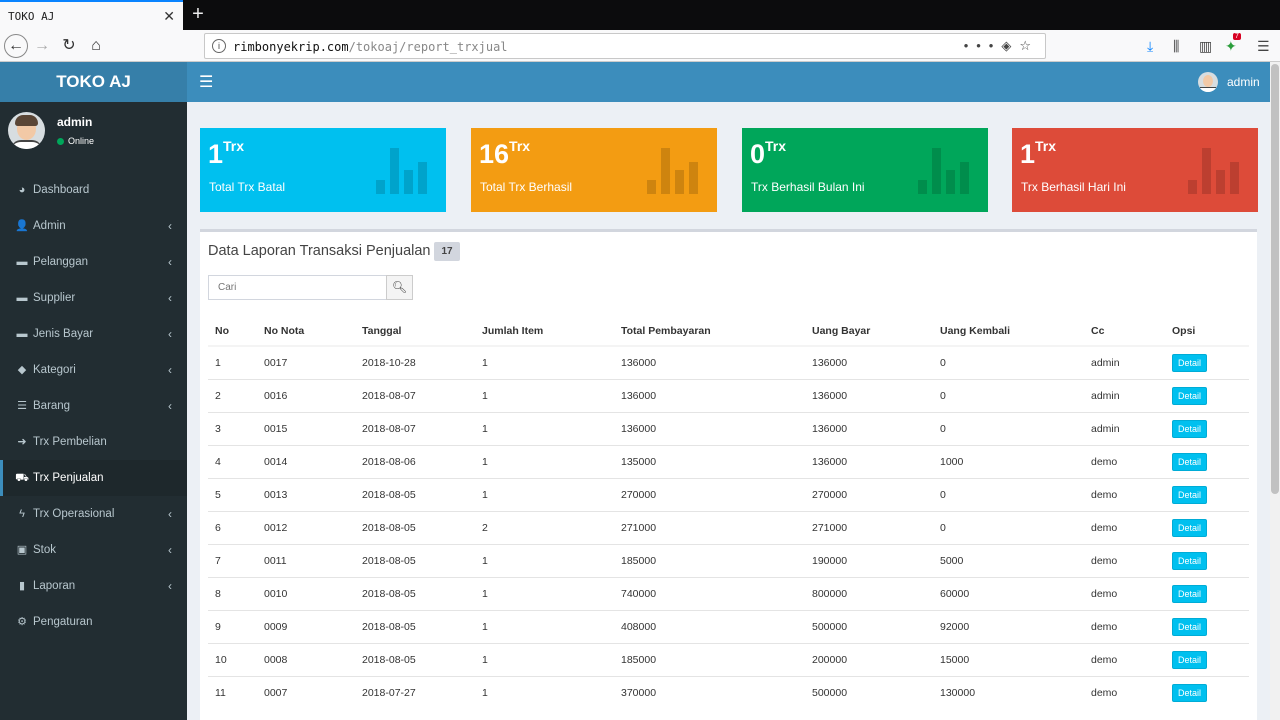 This screenshot has width=1280, height=720. Describe the element at coordinates (447, 251) in the screenshot. I see `count-badge: 17` at that location.